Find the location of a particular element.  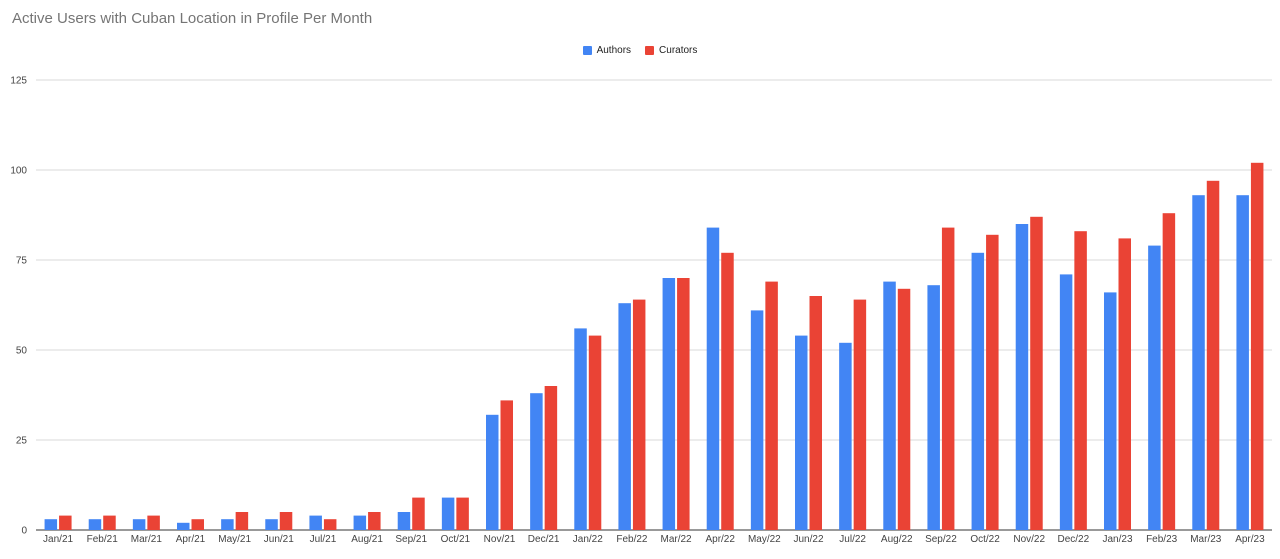

x-tick-label-feb-23: Feb/23 is located at coordinates (1162, 539).